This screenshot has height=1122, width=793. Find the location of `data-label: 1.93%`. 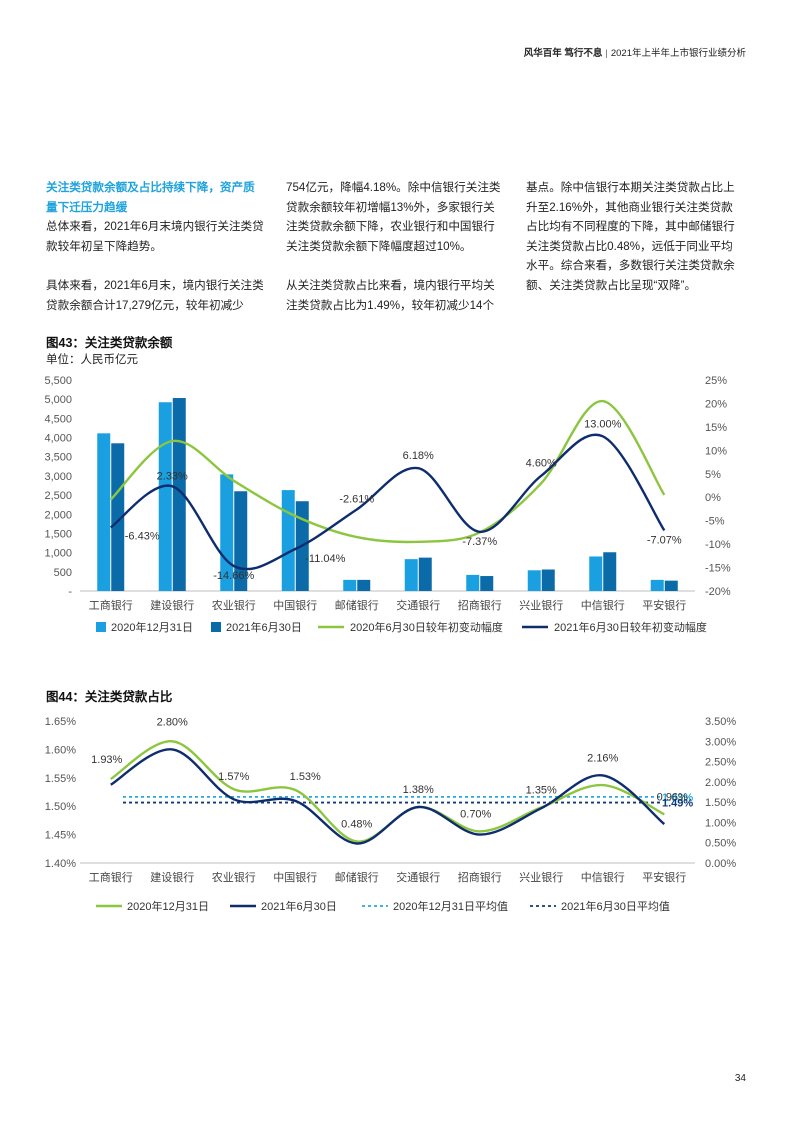

data-label: 1.93% is located at coordinates (106, 760).